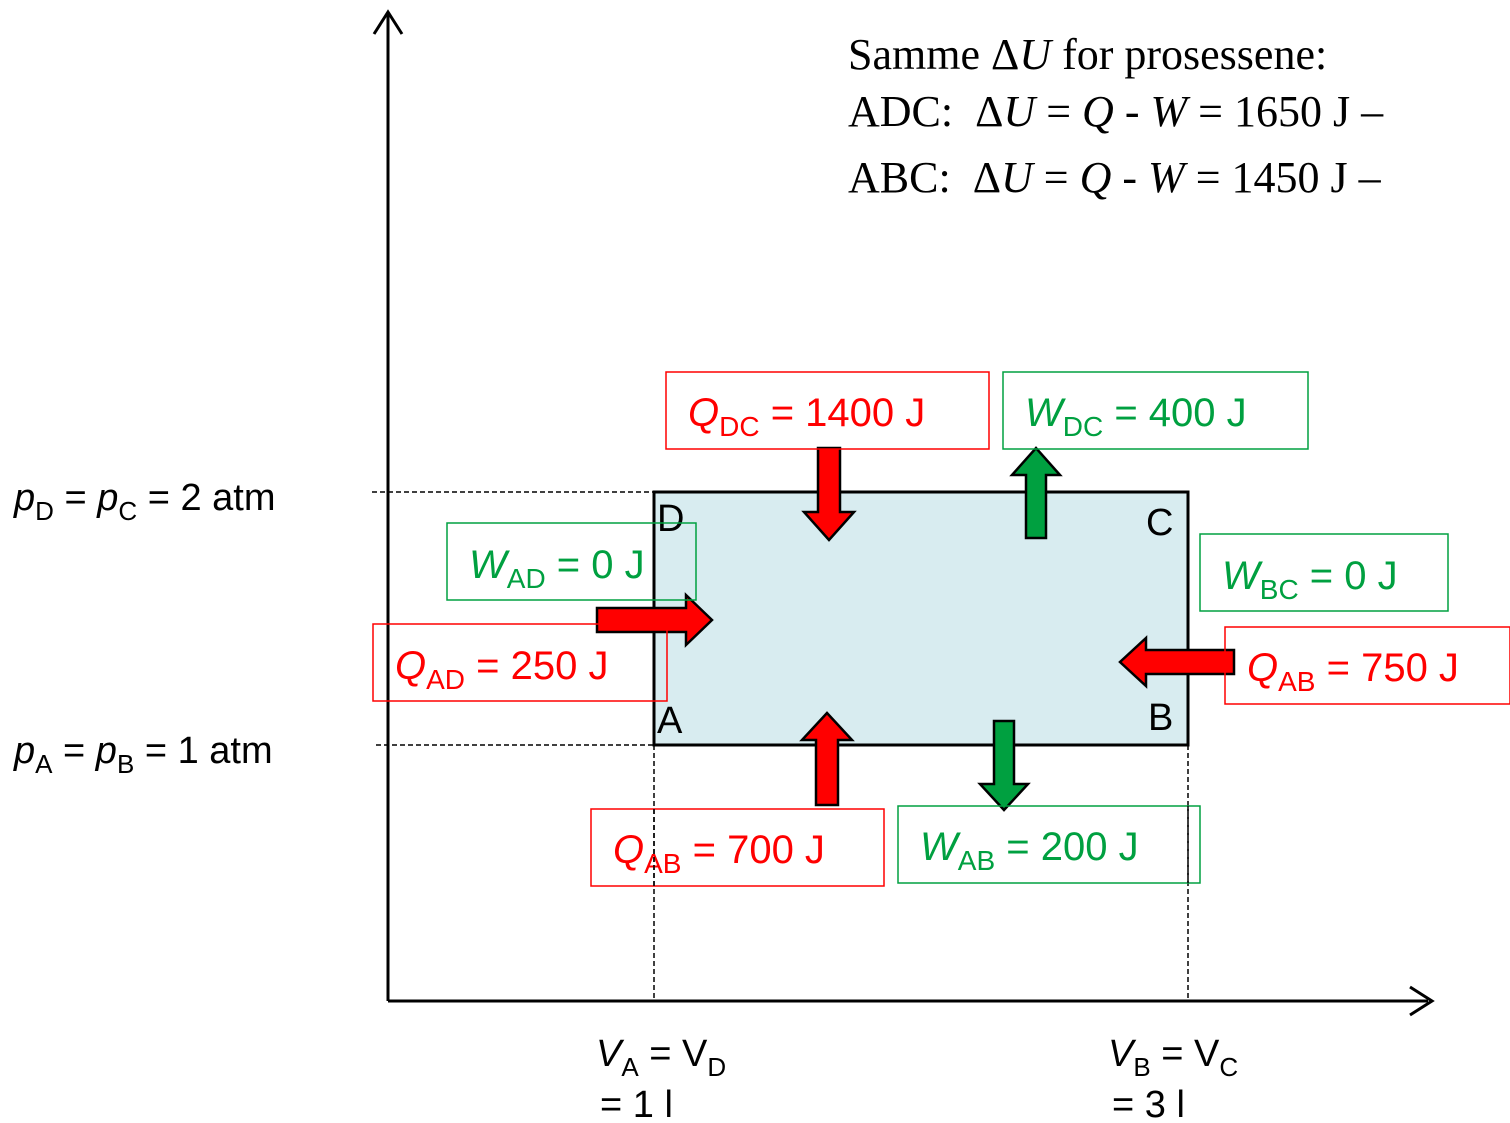 The width and height of the screenshot is (1510, 1123). Describe the element at coordinates (806, 416) in the screenshot. I see `q-dc-label: QDC = 1400 J` at that location.